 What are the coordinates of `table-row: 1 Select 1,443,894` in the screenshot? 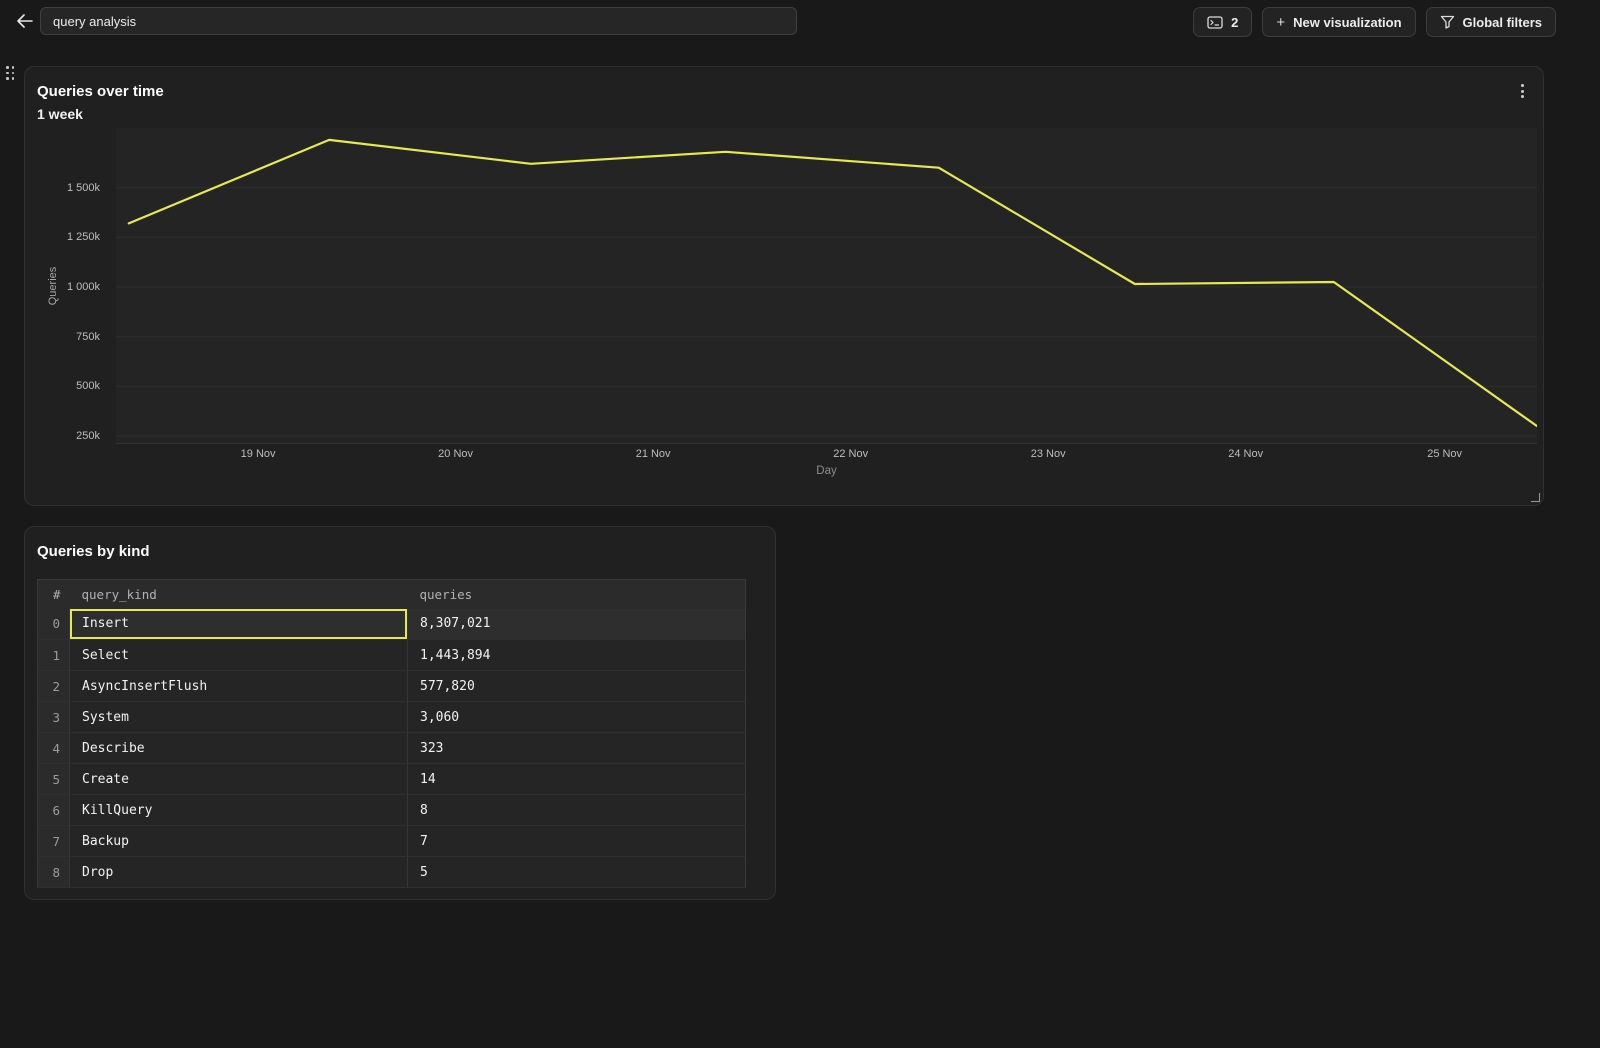 It's located at (391, 655).